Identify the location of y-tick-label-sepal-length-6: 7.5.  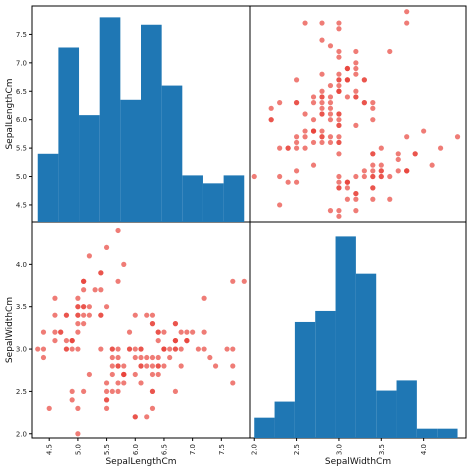
(21, 35).